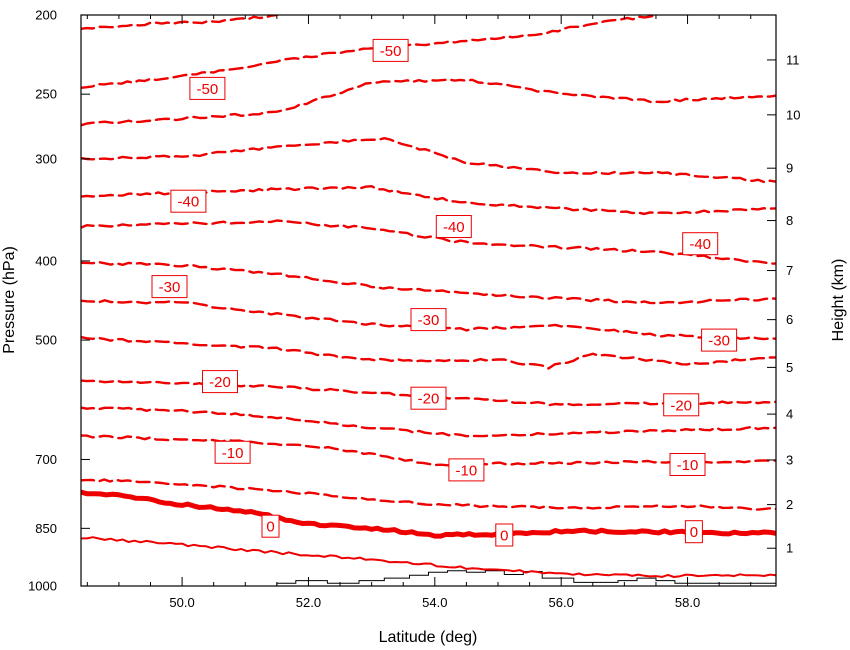  Describe the element at coordinates (42, 586) in the screenshot. I see `y-tick-label: 1000` at that location.